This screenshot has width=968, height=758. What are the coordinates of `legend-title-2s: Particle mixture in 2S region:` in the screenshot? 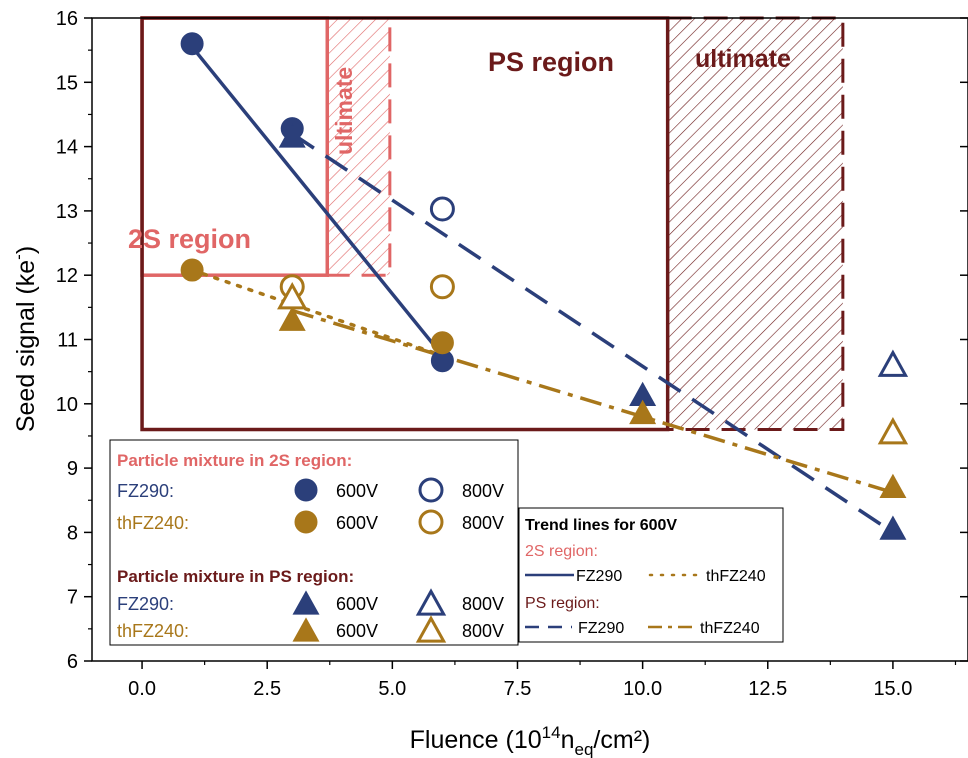 It's located at (234, 460).